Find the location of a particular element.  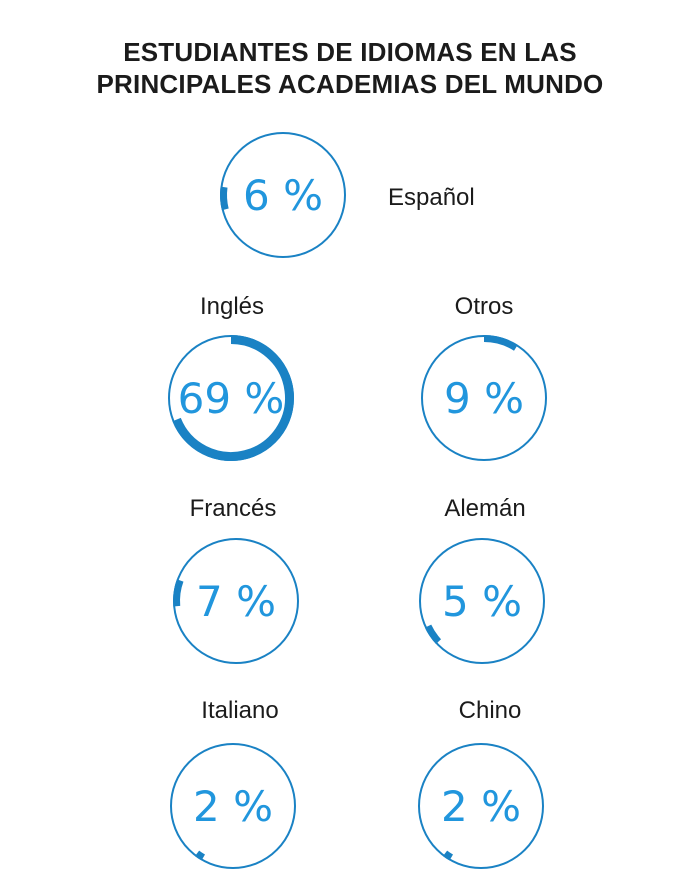

donut-chino: 2 % Chino is located at coordinates (481, 783).